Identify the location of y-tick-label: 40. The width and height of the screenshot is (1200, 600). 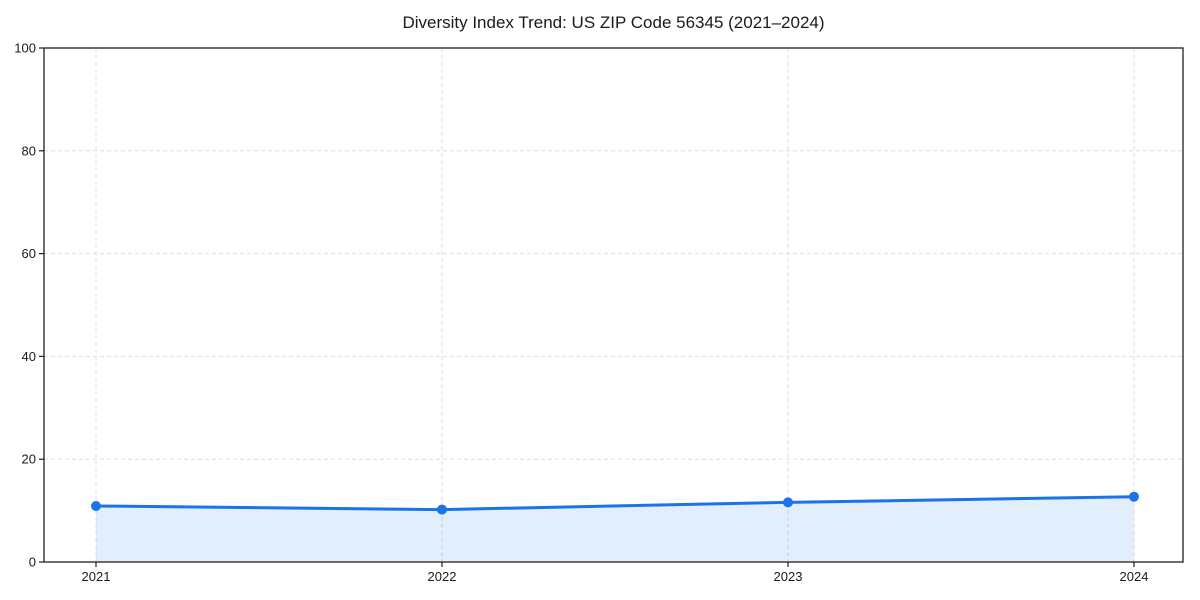
(29, 356).